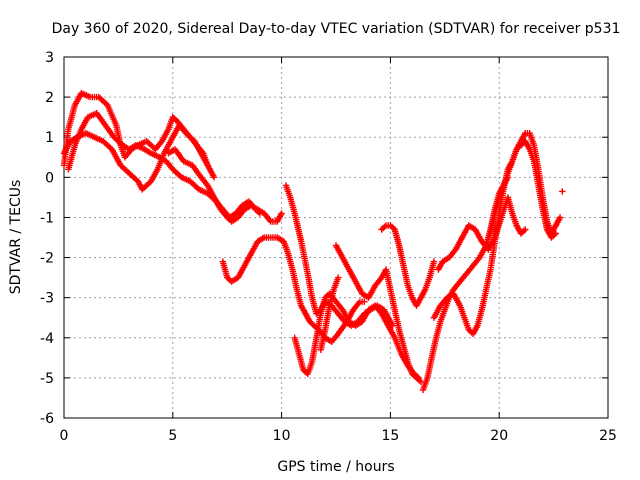 This screenshot has width=640, height=480. Describe the element at coordinates (16, 237) in the screenshot. I see `y-axis-label: SDTVAR / TECUs` at that location.